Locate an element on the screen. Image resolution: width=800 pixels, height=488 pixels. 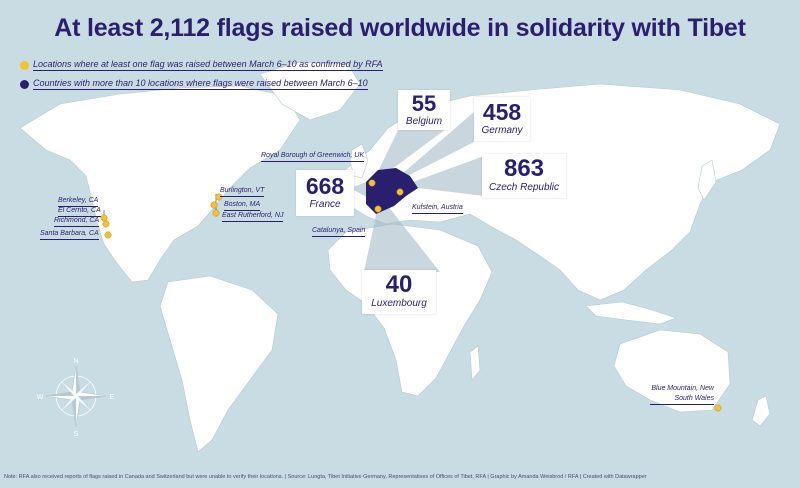
marker-catalunya is located at coordinates (378, 209).